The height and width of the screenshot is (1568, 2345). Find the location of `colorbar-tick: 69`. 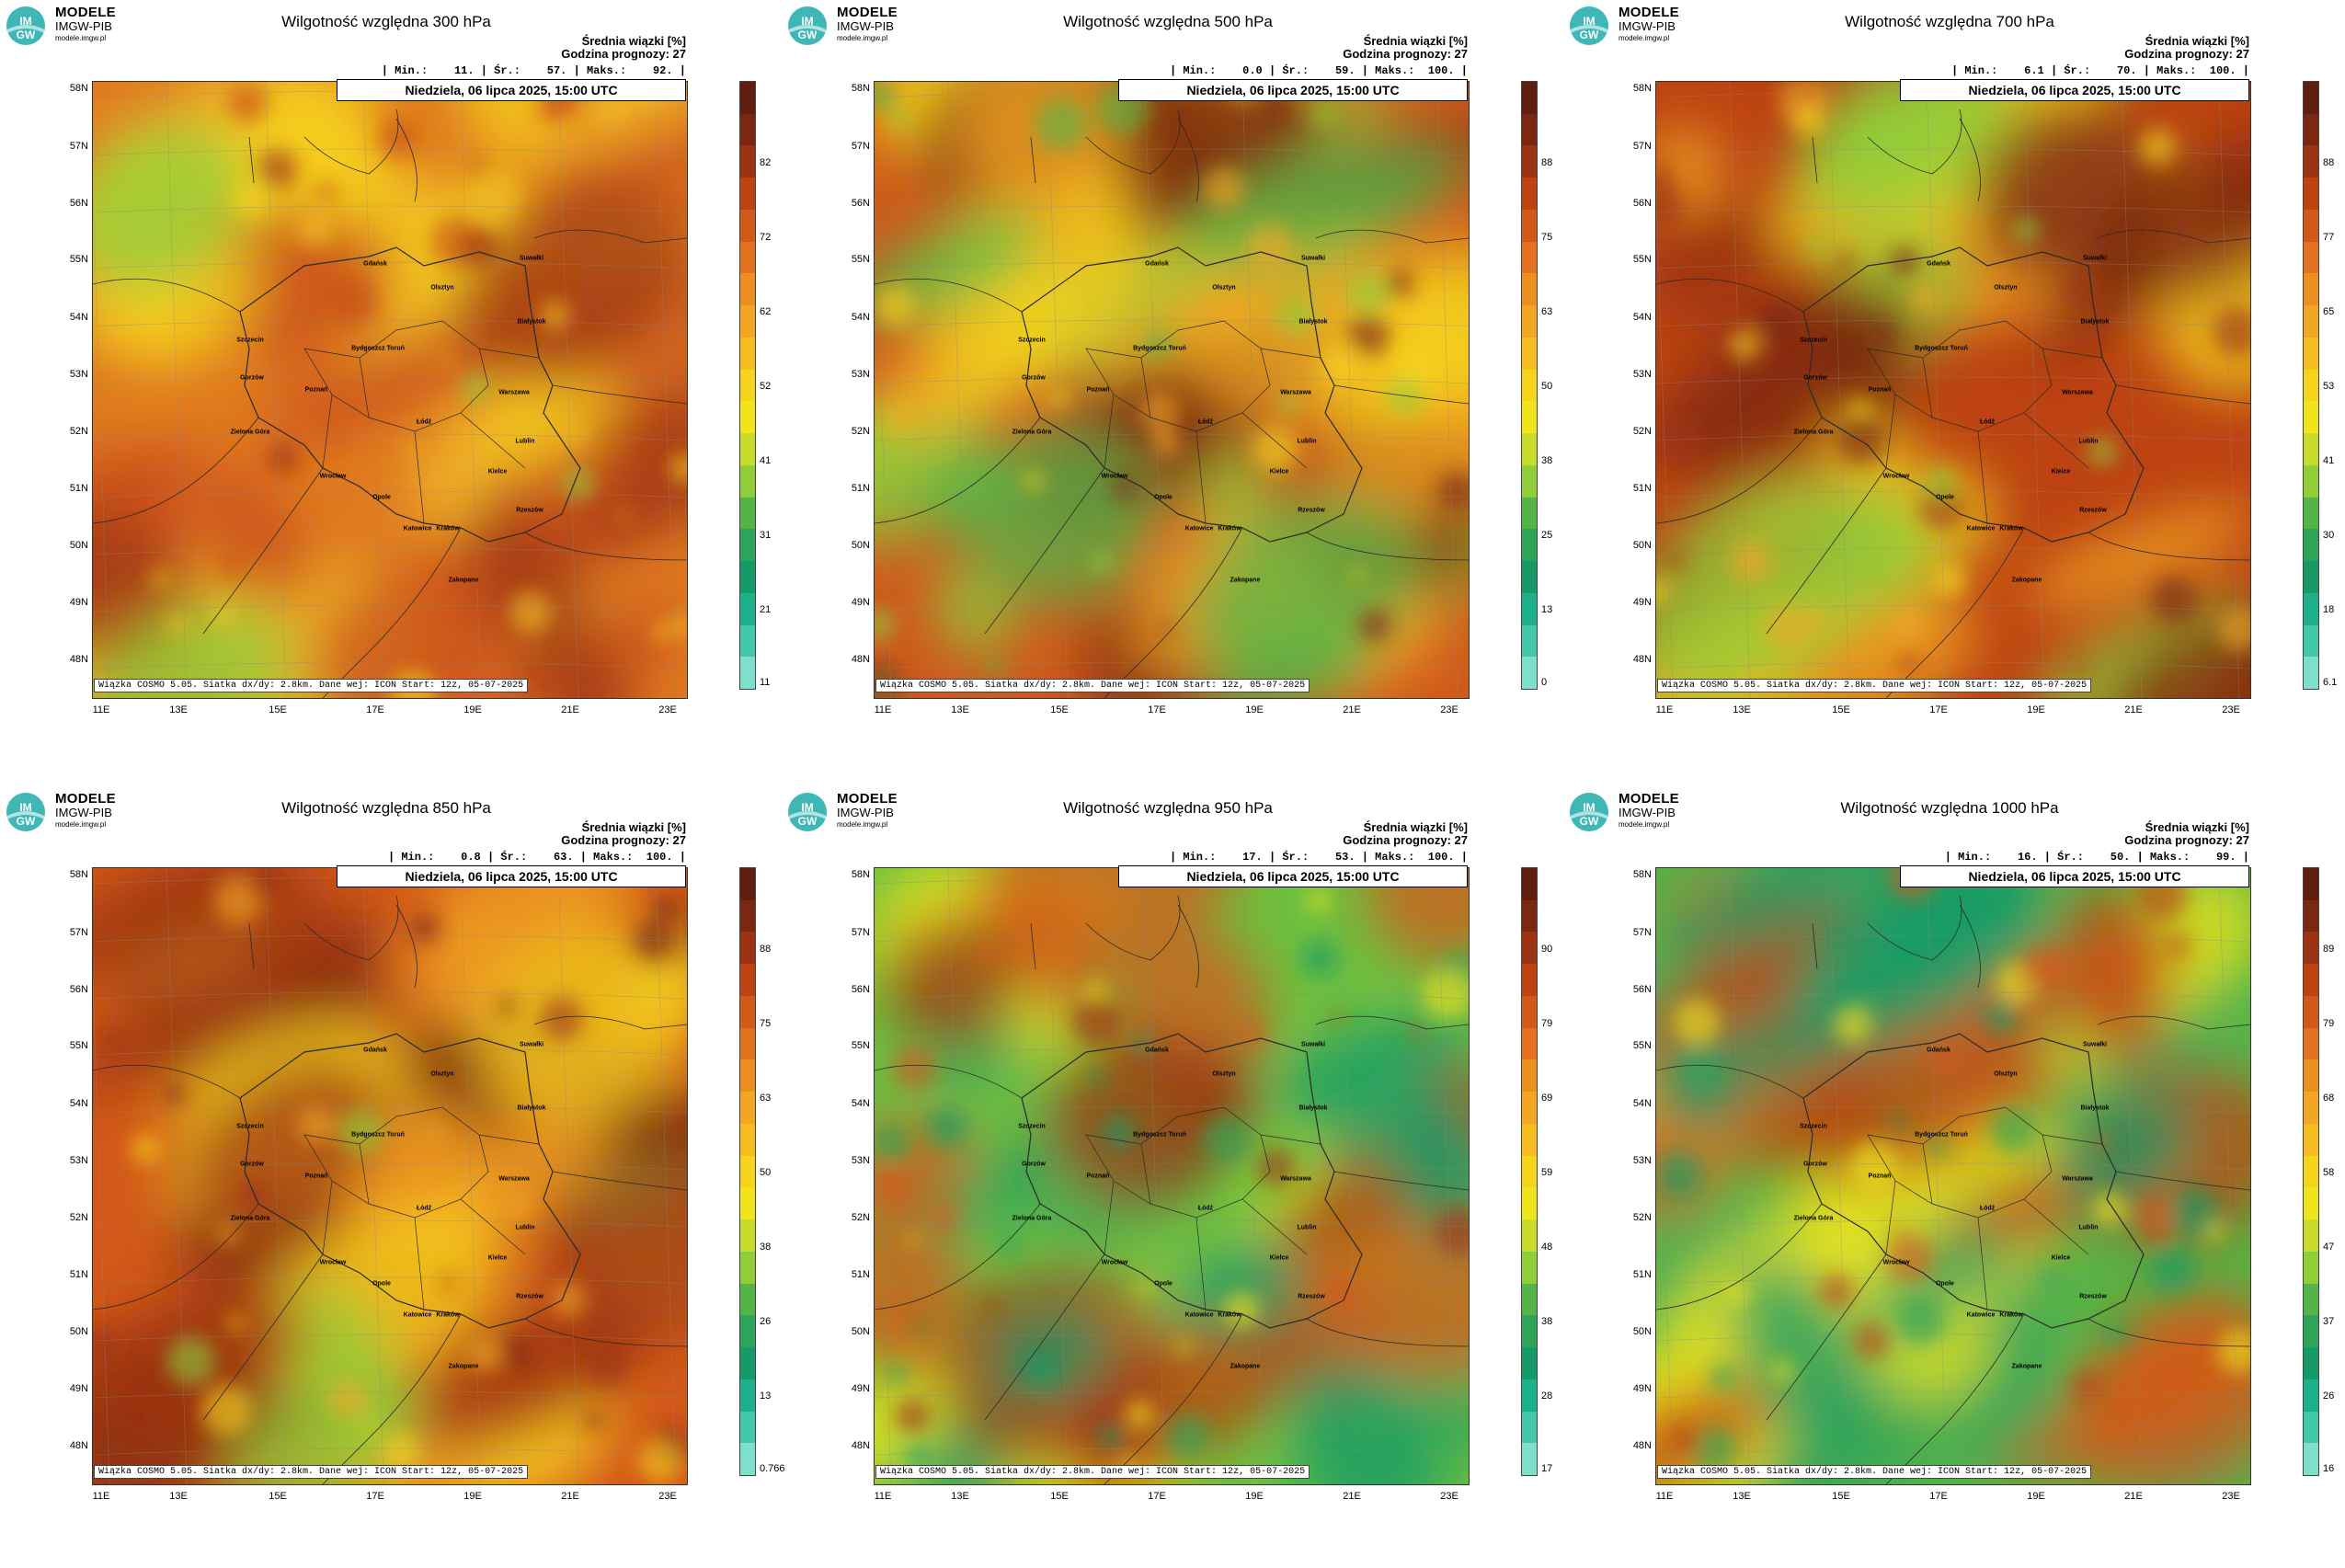

colorbar-tick: 69 is located at coordinates (1547, 1098).